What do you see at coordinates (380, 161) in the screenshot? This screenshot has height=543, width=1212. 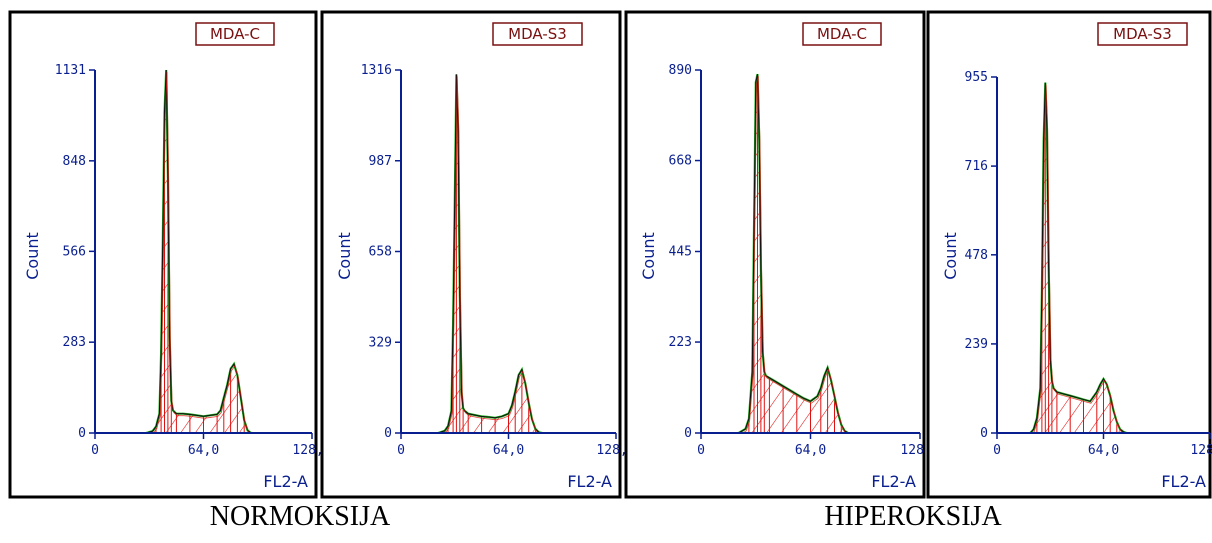 I see `y-tick-label: 987` at bounding box center [380, 161].